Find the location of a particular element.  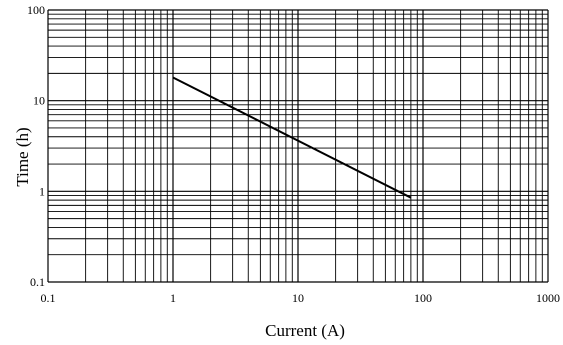

x-tick-label: 10 is located at coordinates (298, 298).